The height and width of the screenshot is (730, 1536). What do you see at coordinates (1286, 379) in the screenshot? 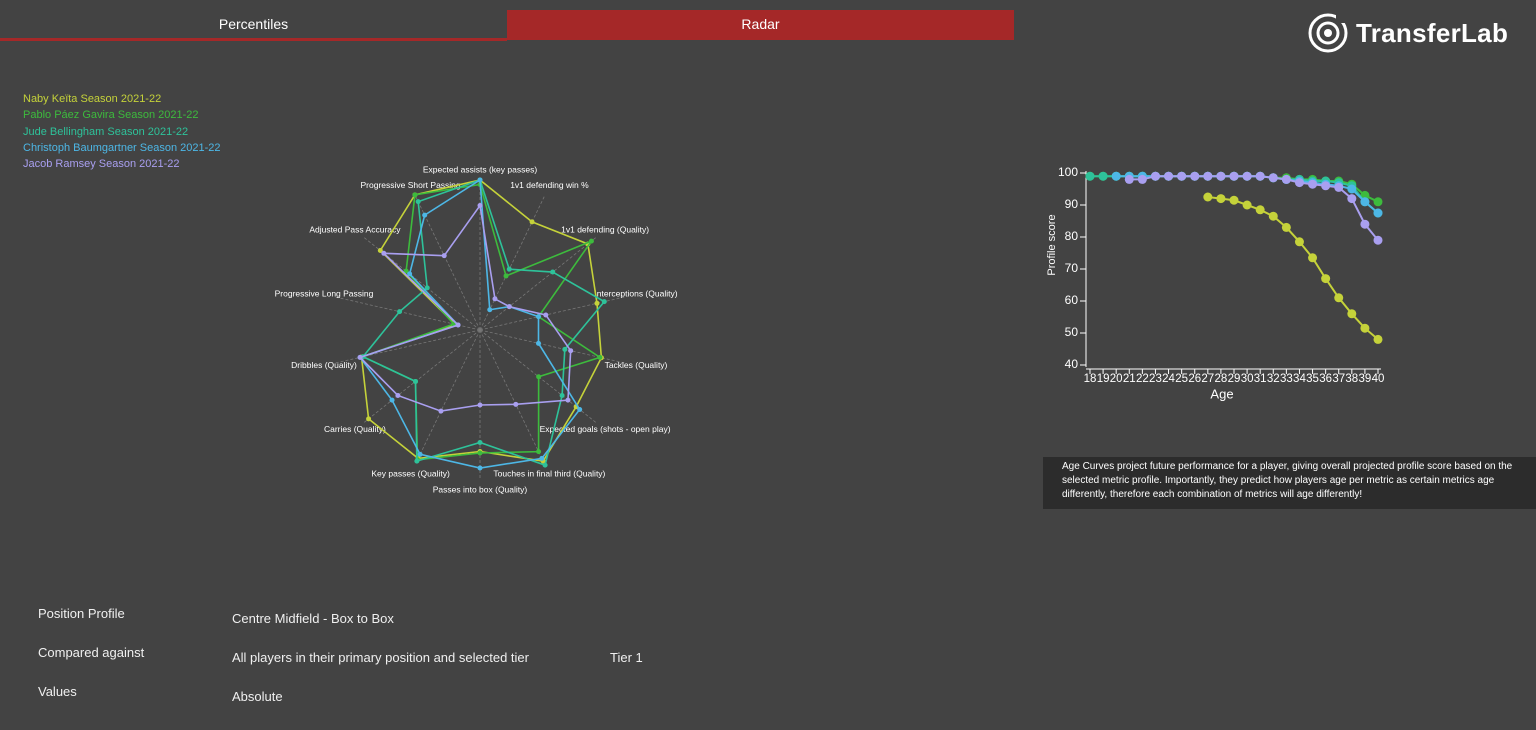
I see `x-tick-label: 33` at bounding box center [1286, 379].